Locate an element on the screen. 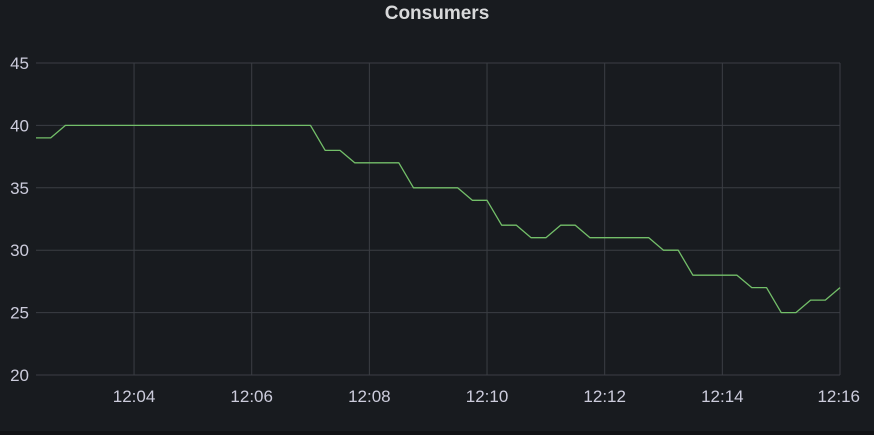 Image resolution: width=874 pixels, height=435 pixels. x-tick-label: 12:06 is located at coordinates (251, 396).